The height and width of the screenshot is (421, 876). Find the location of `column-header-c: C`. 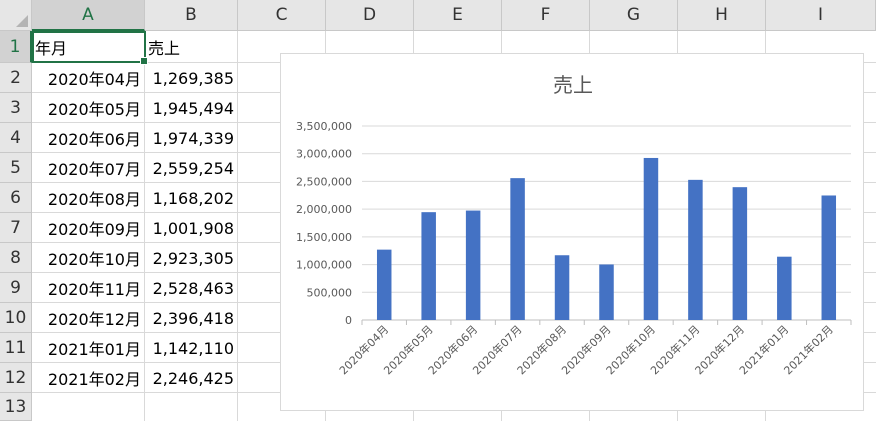

column-header-c: C is located at coordinates (282, 15).